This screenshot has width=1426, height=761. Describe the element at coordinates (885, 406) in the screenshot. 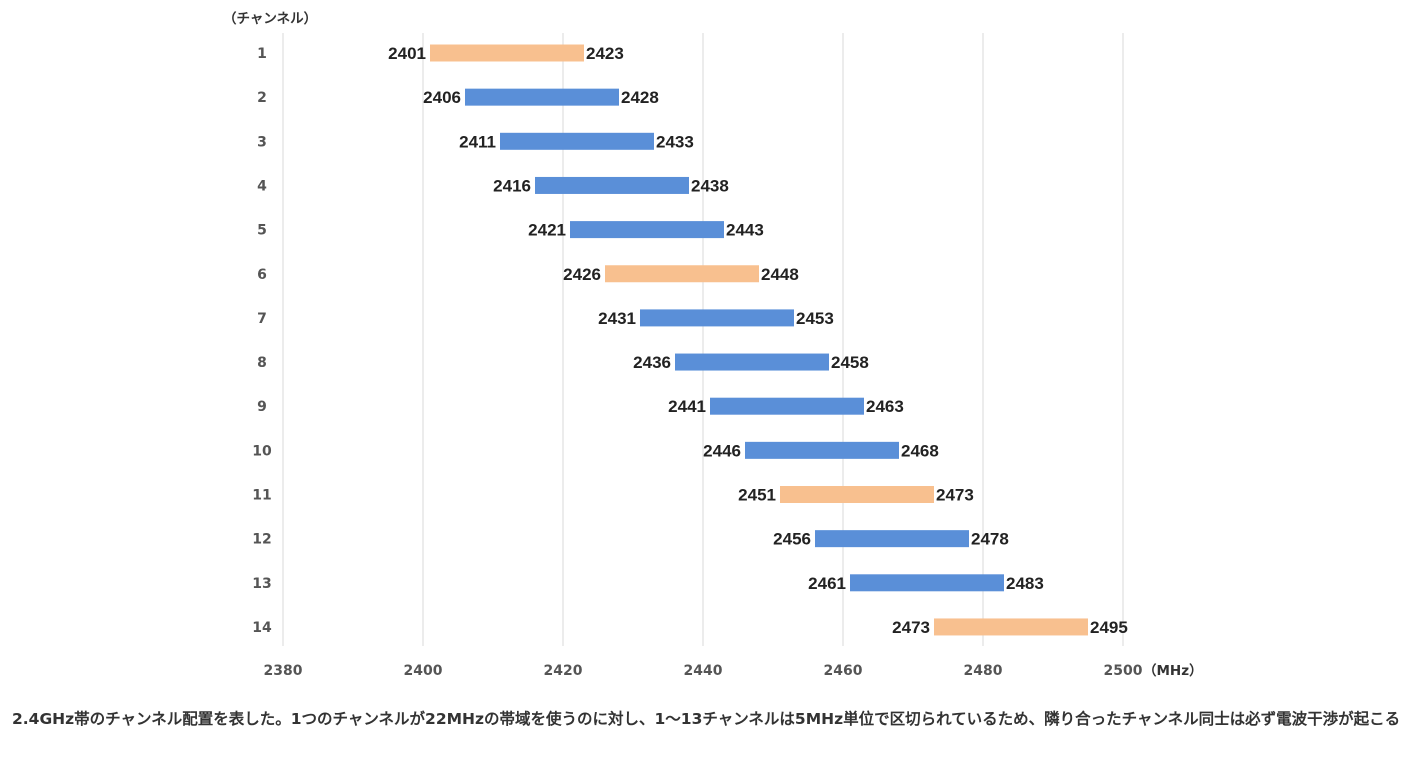

I see `label-end-channel-9: 2463` at that location.